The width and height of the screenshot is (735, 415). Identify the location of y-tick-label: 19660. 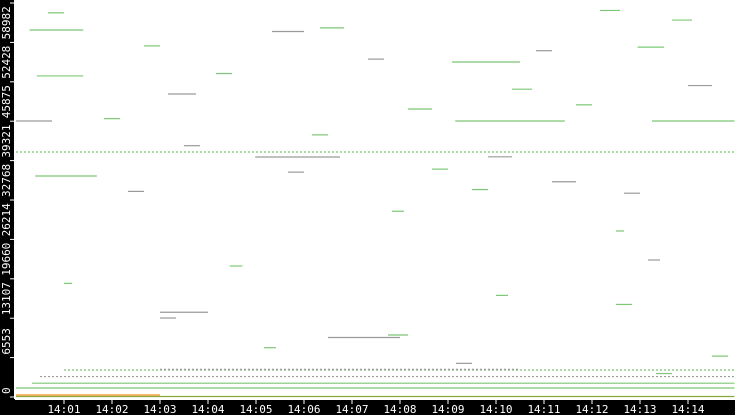
(6, 259).